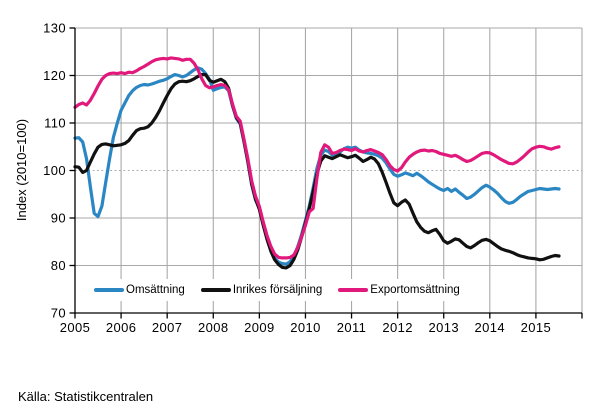  Describe the element at coordinates (443, 327) in the screenshot. I see `x-tick-label: 2013` at that location.